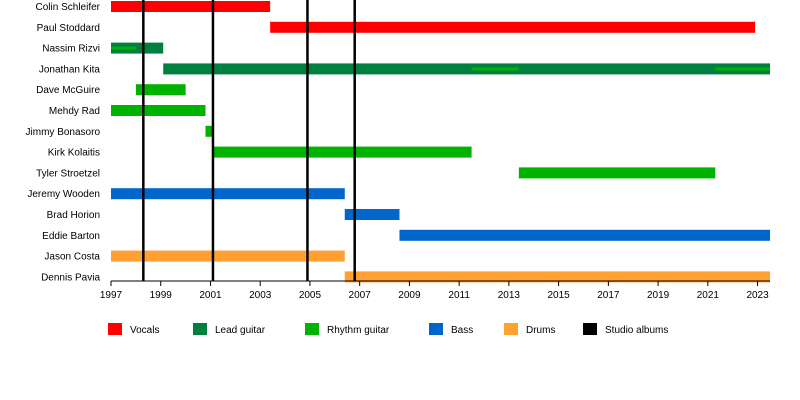 This screenshot has width=800, height=400. Describe the element at coordinates (161, 295) in the screenshot. I see `x-tick-label: 1999` at that location.